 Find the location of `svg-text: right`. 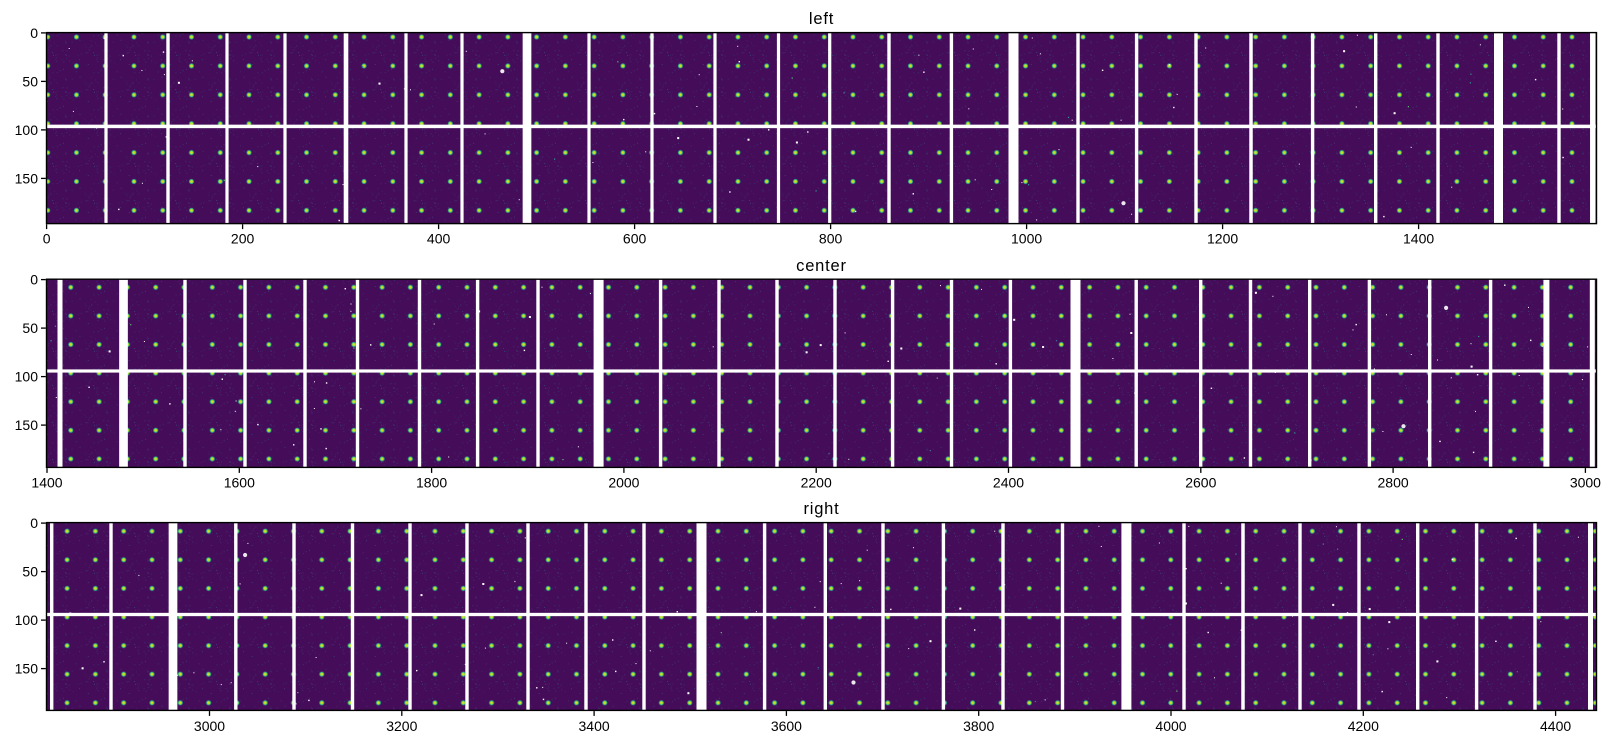

svg-text: right is located at coordinates (821, 509).